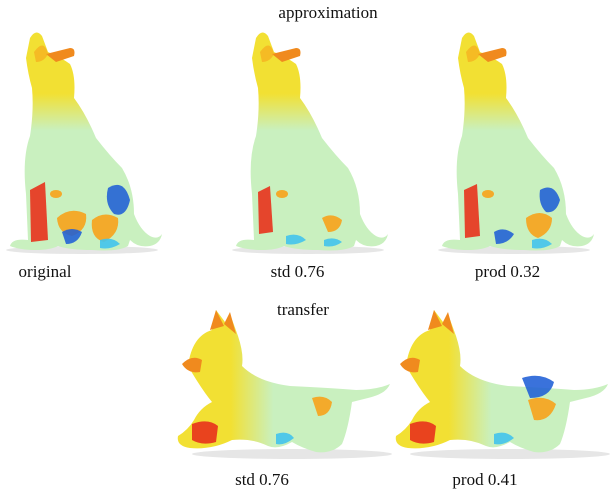 The image size is (610, 499). I want to click on sitting-dog-prod, so click(516, 143).